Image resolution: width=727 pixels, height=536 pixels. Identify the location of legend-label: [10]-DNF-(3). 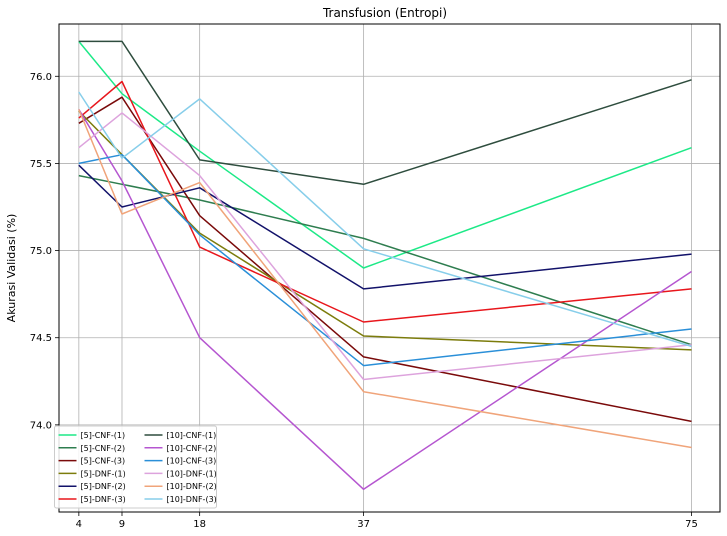
(192, 499).